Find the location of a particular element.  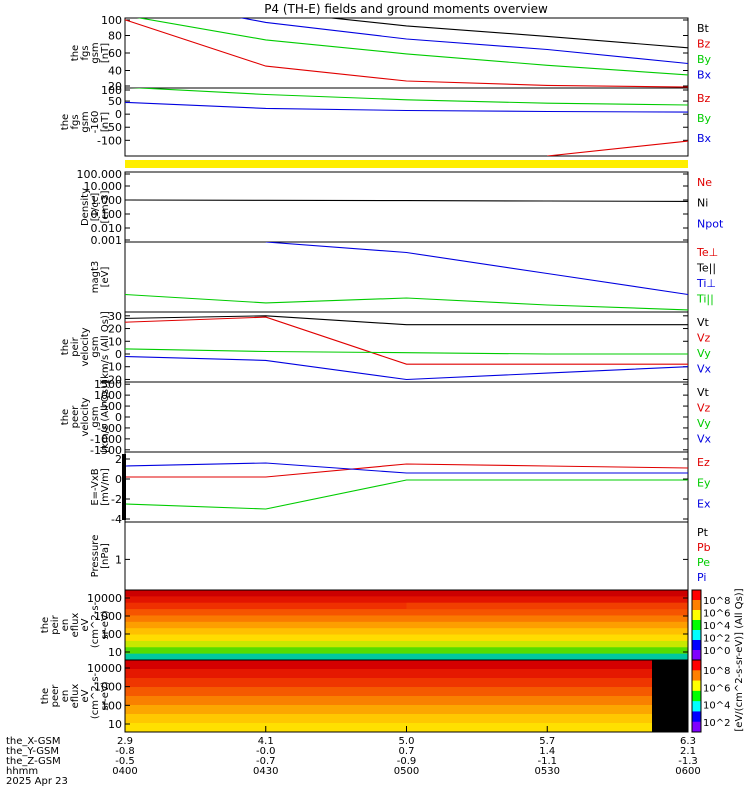

bottom-row-value: 5.0 is located at coordinates (407, 741).